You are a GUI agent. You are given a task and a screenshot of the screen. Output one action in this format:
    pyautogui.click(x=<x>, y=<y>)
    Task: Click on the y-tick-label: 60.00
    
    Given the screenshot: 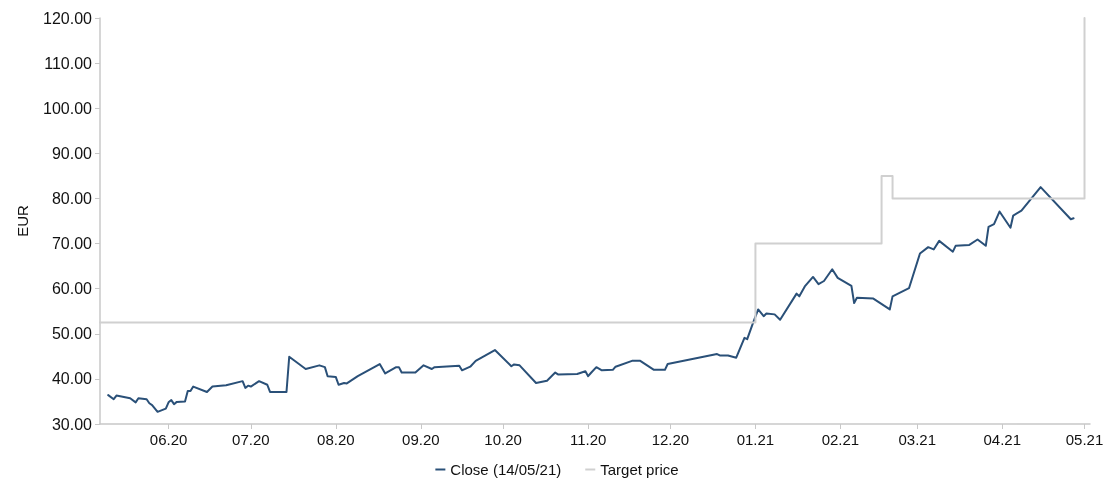 What is the action you would take?
    pyautogui.click(x=72, y=289)
    